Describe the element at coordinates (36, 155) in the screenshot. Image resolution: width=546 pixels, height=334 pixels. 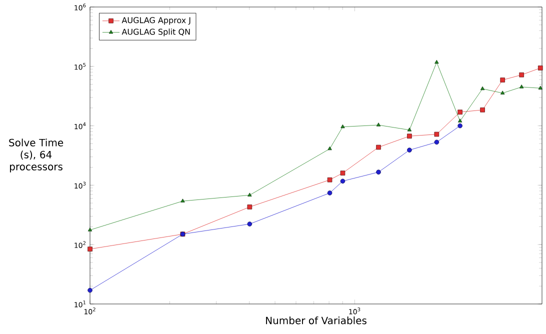
I see `y-axis-title: Solve Time (s), 64 processors` at that location.